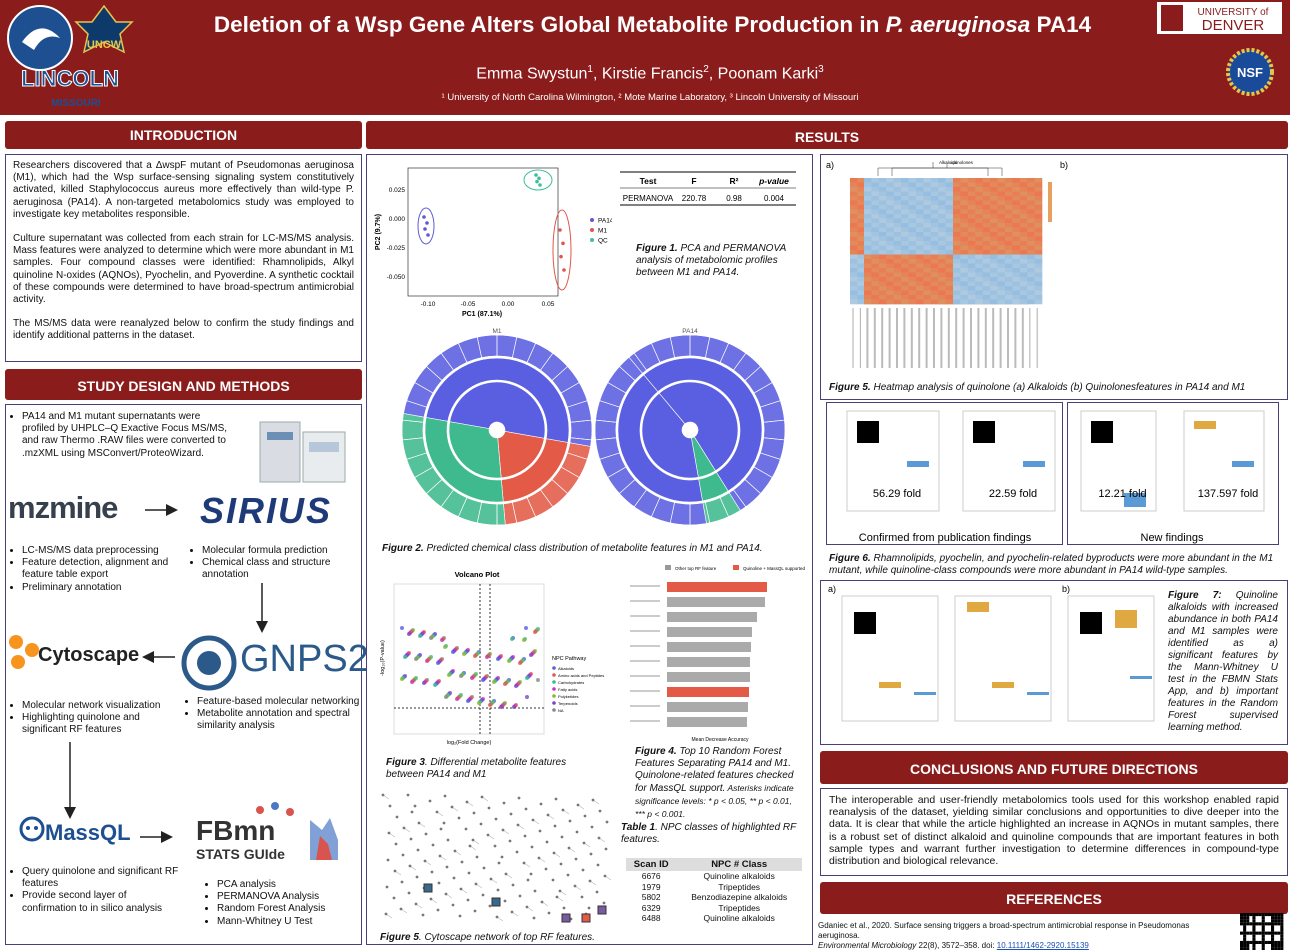  What do you see at coordinates (645, 601) in the screenshot?
I see `tick-stub` at bounding box center [645, 601].